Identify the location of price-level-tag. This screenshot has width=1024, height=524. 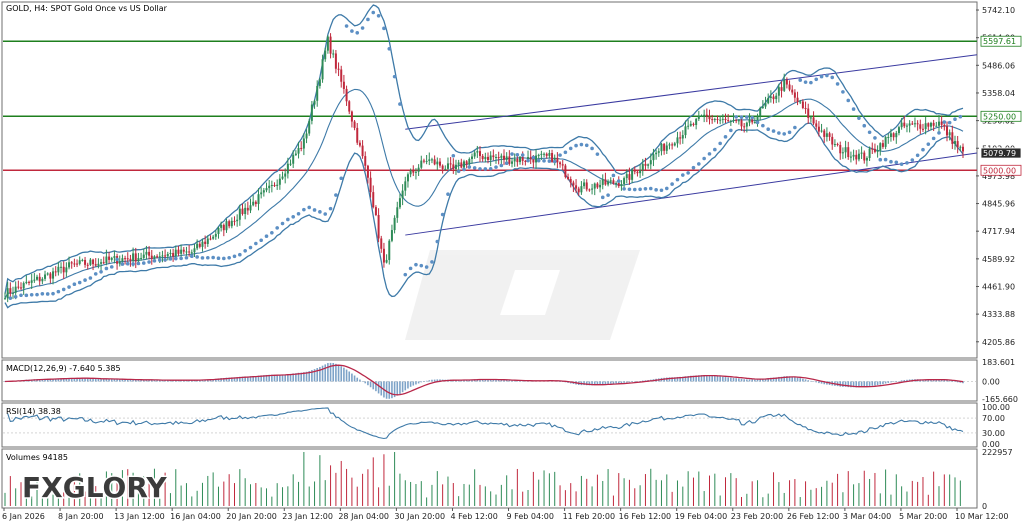
(1001, 116).